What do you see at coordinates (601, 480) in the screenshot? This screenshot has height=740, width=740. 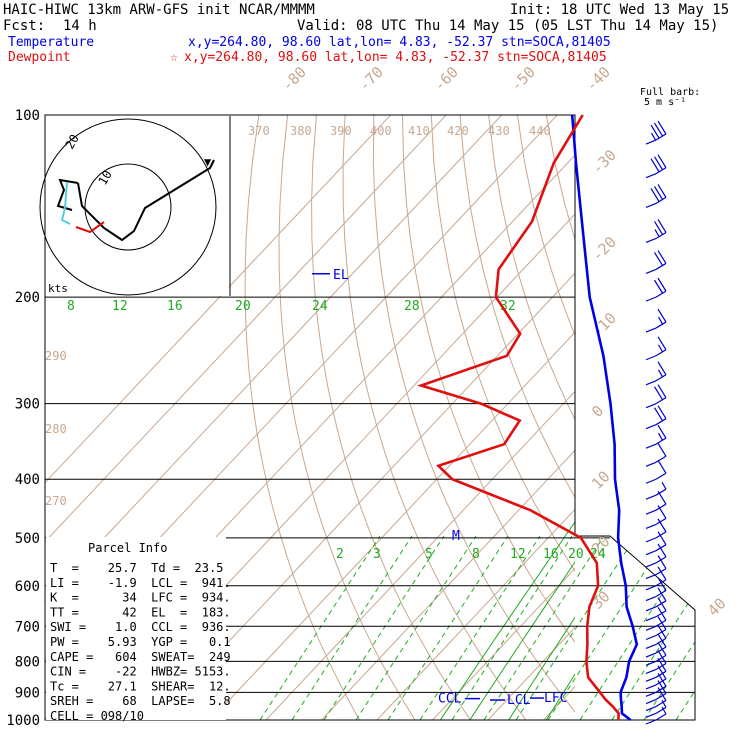 I see `isotherm-label: 10` at bounding box center [601, 480].